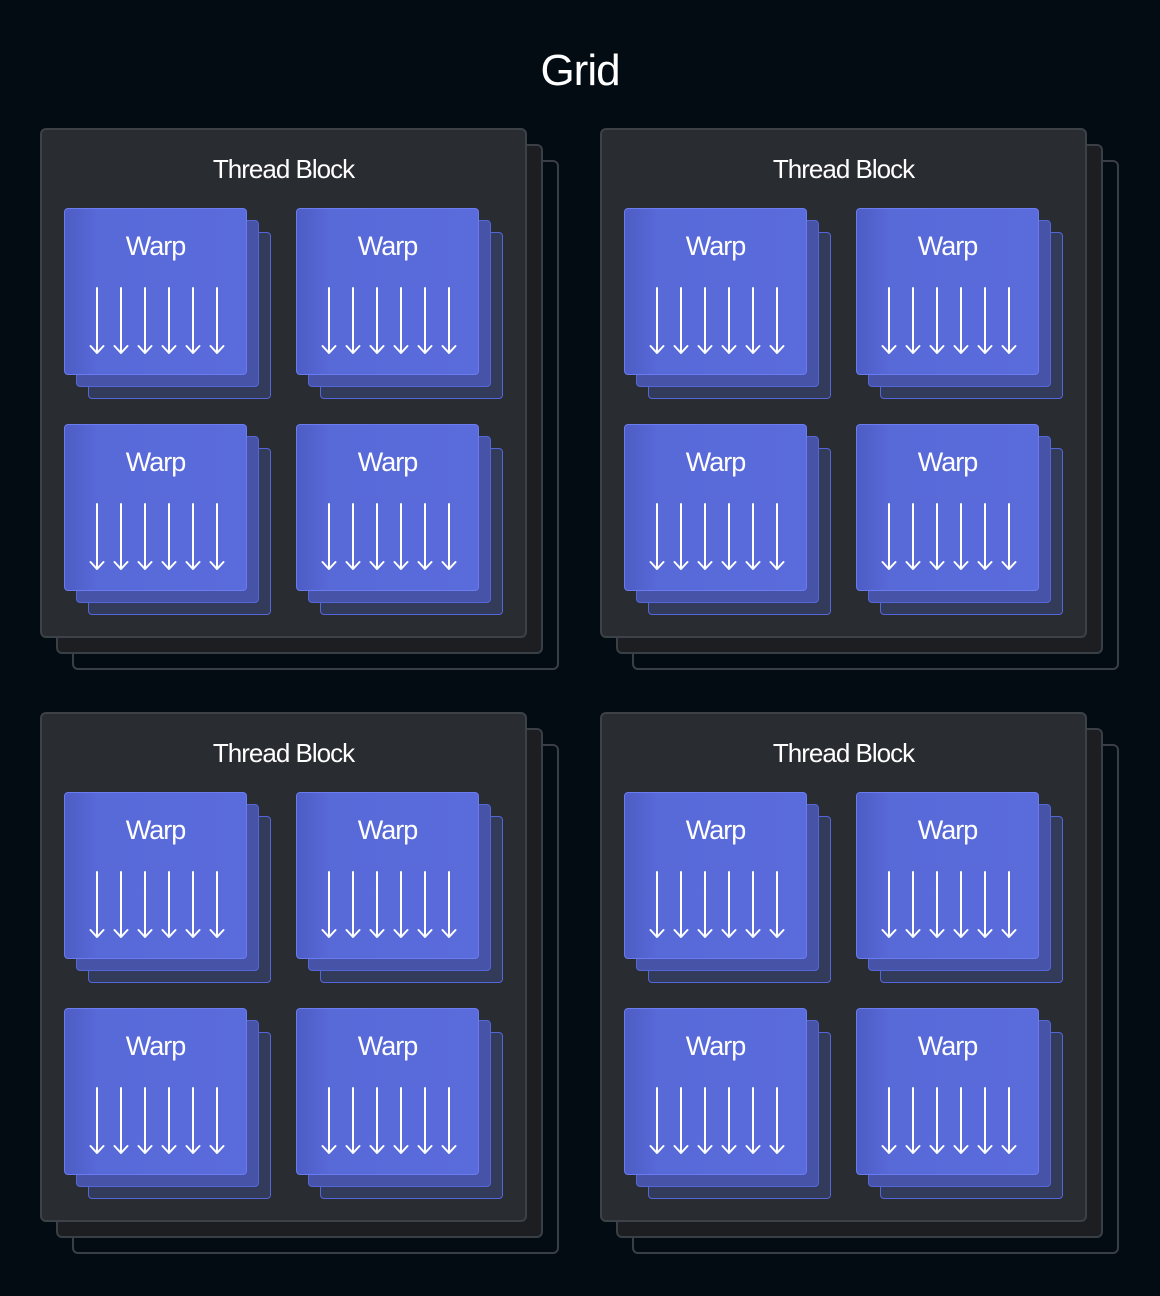  What do you see at coordinates (580, 70) in the screenshot?
I see `grid-title: Grid` at bounding box center [580, 70].